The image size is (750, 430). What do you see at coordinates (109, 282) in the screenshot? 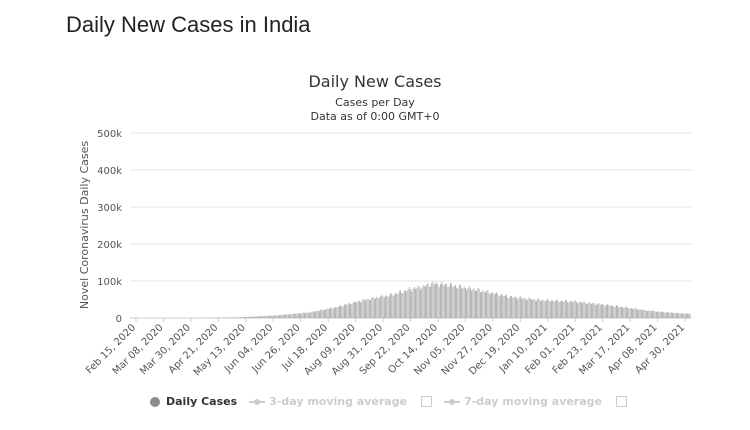
I see `y-tick-label: 100k` at bounding box center [109, 282].